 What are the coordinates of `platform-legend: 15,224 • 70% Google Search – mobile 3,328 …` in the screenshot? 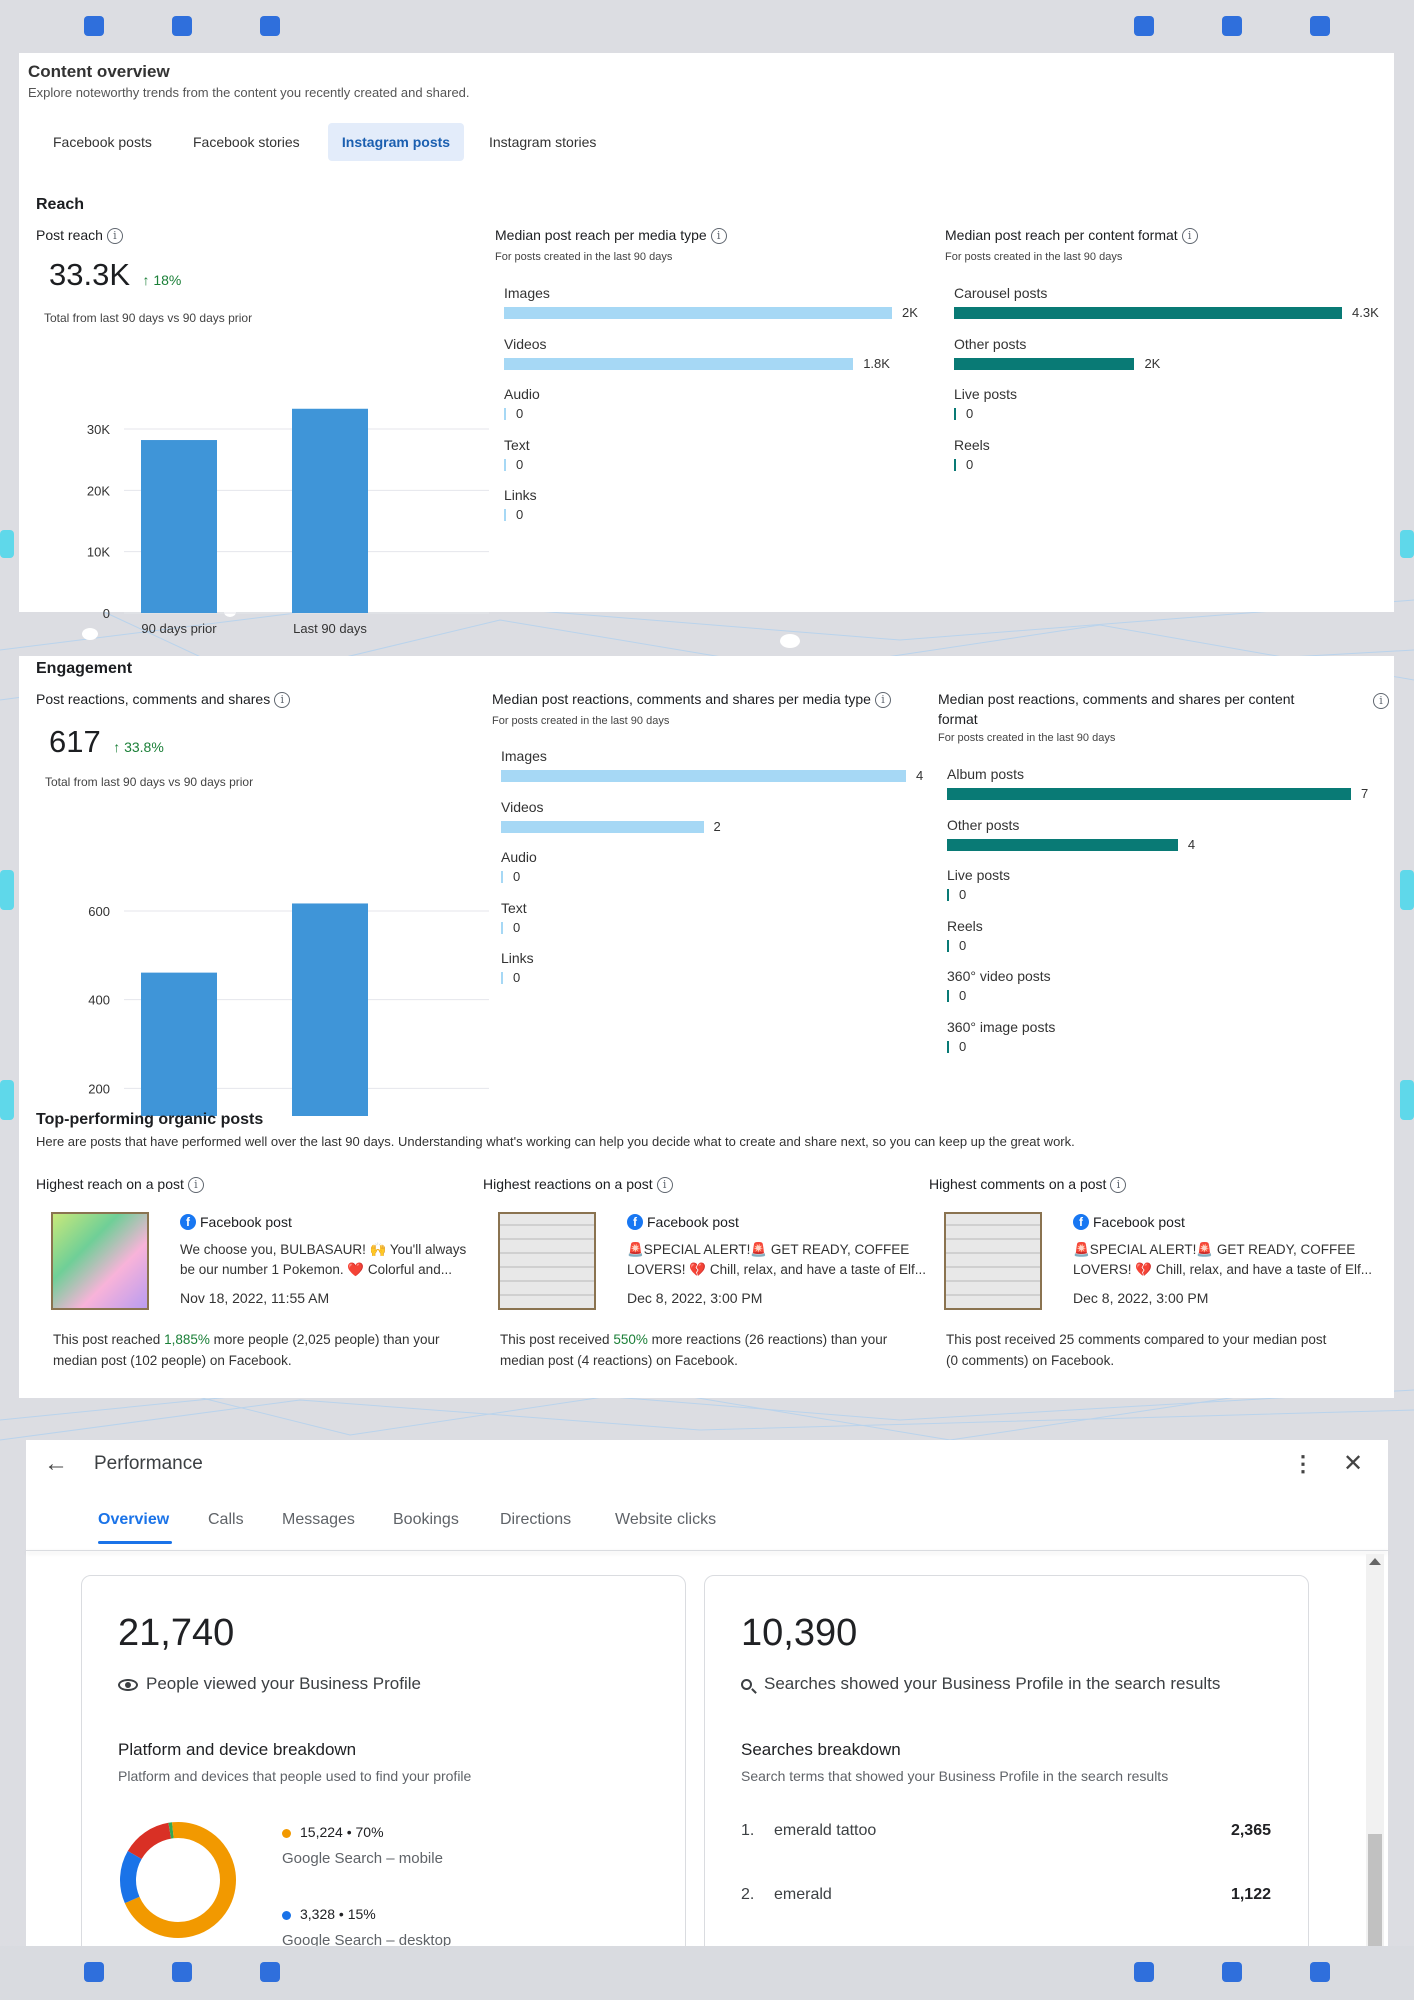 It's located at (462, 1886).